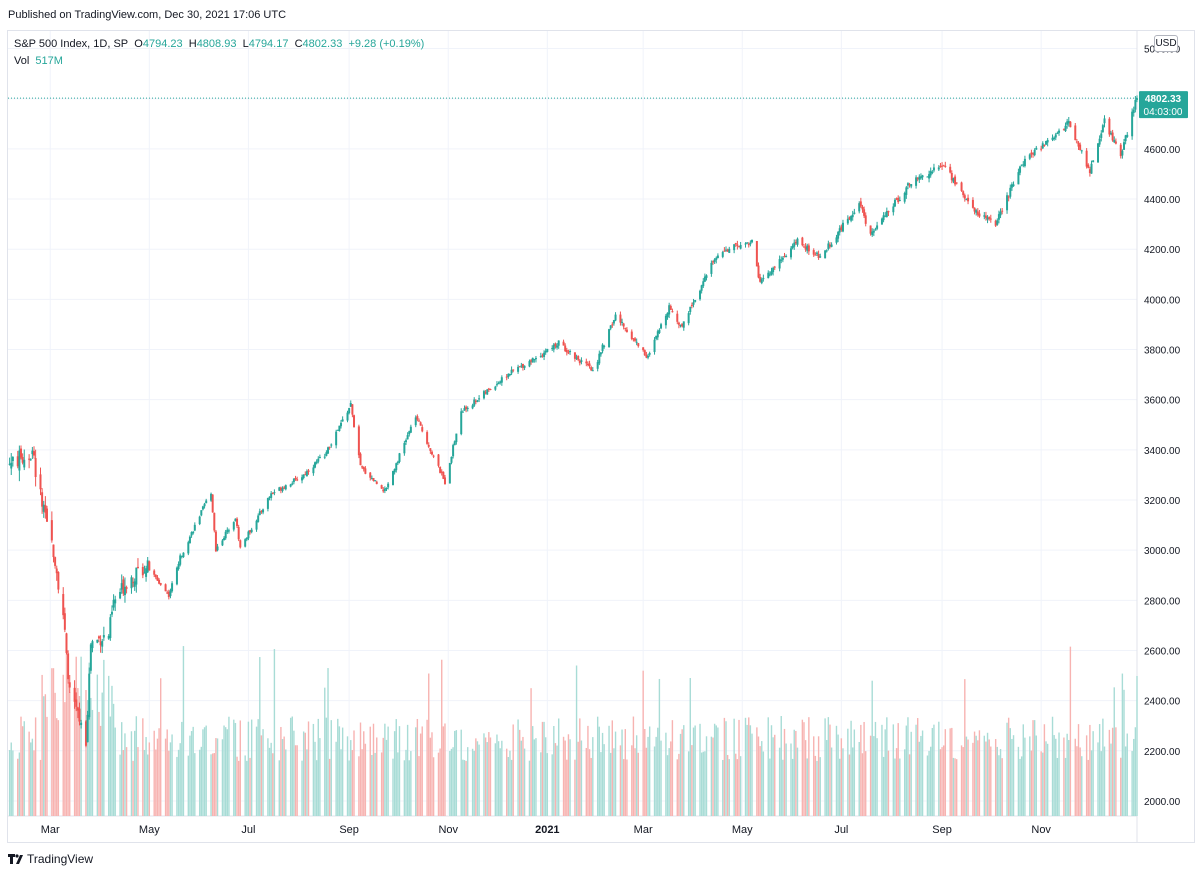 The image size is (1200, 878). Describe the element at coordinates (50, 860) in the screenshot. I see `footer-brand: TradingView` at that location.